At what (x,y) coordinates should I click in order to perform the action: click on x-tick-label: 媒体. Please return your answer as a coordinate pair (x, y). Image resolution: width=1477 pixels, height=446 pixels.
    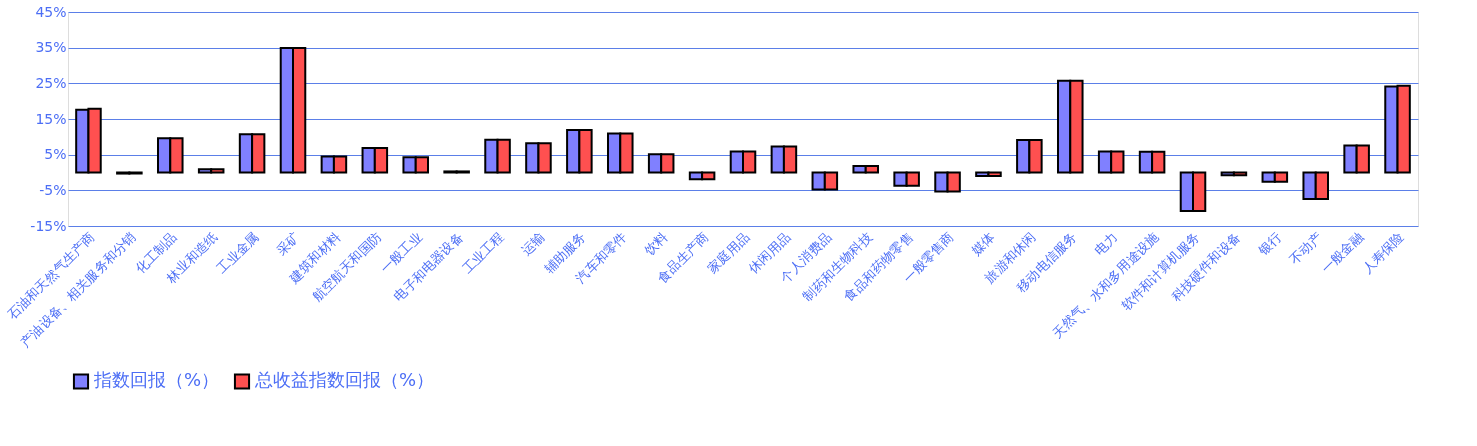
    Looking at the image, I should click on (983, 244).